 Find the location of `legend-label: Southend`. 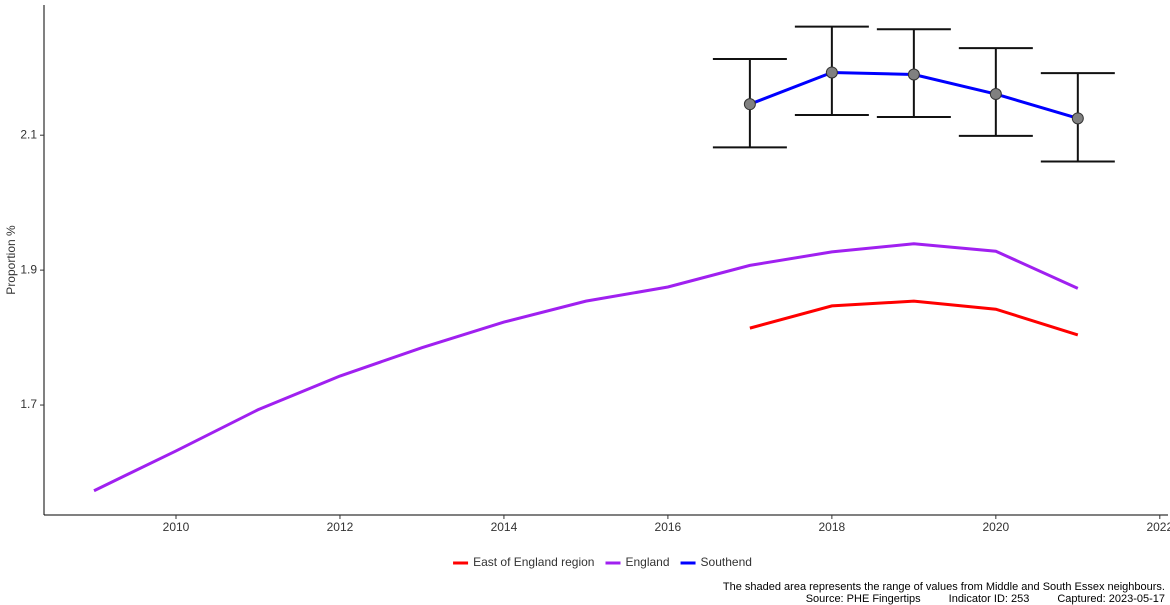

legend-label: Southend is located at coordinates (726, 562).